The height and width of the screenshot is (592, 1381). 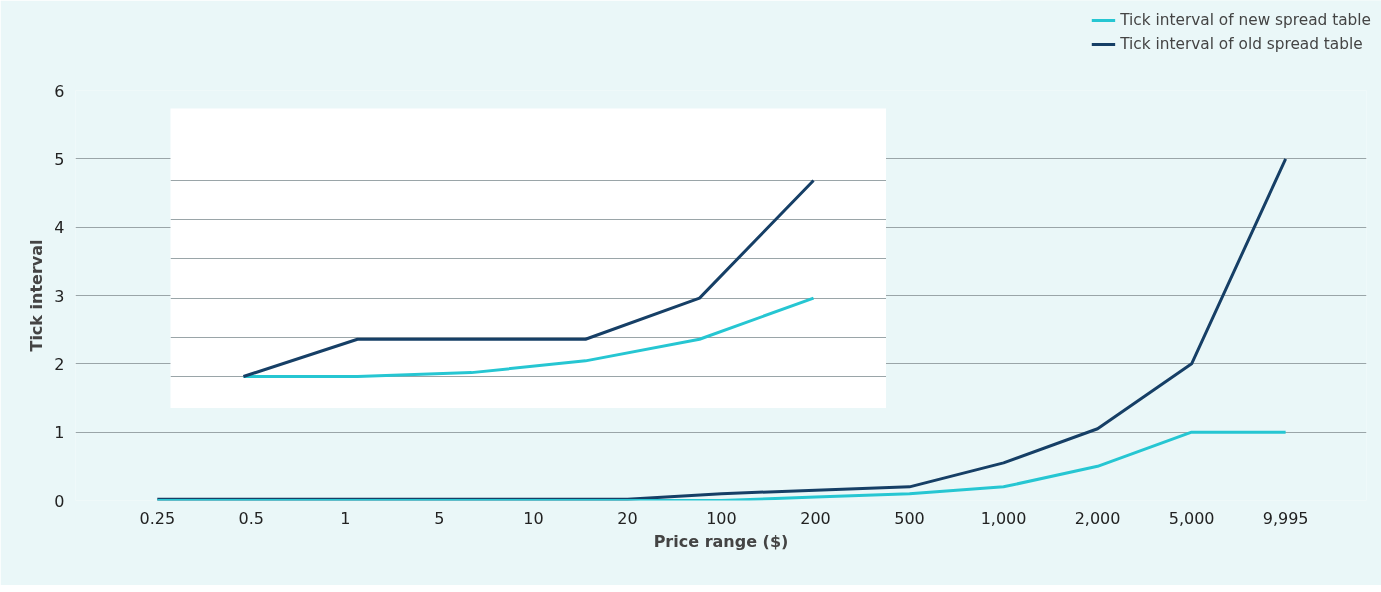 I want to click on x-tick-label: 100, so click(x=721, y=518).